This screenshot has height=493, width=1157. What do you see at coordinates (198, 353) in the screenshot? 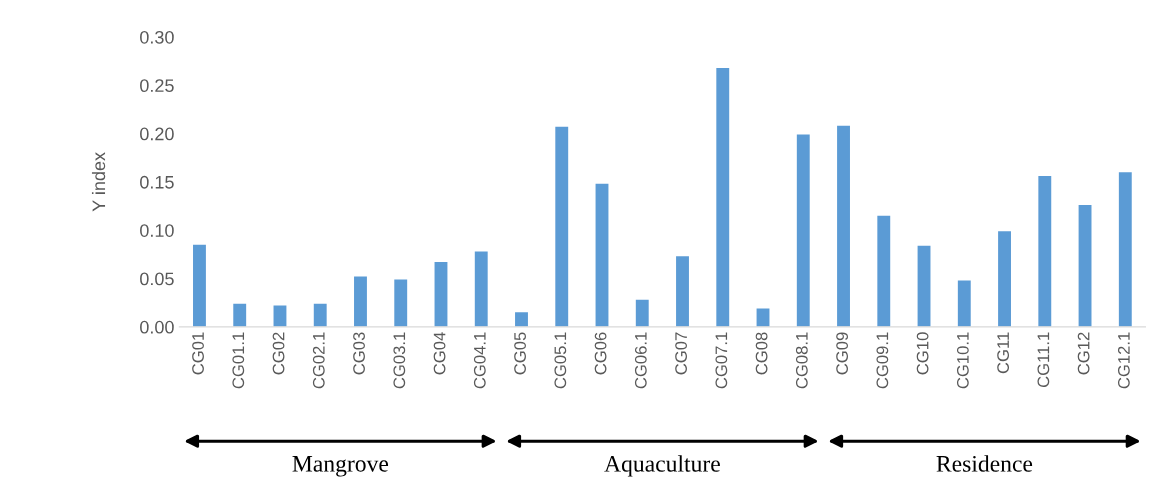
I see `x-tick-label: CG01` at bounding box center [198, 353].